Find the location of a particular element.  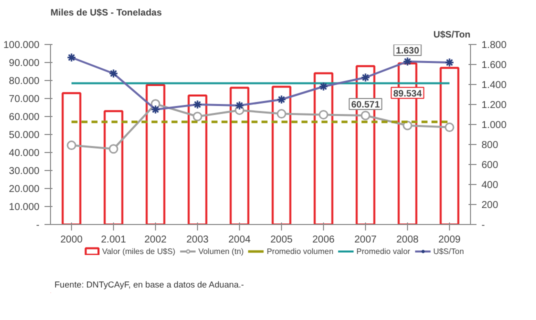

y-tick-label: 70.000 is located at coordinates (24, 99).